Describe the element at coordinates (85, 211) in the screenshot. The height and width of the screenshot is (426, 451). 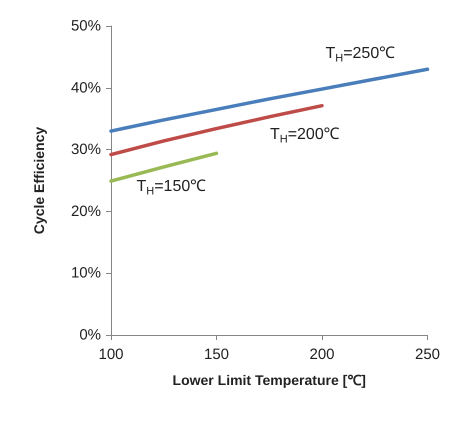
I see `y-tick-label: 20%` at that location.